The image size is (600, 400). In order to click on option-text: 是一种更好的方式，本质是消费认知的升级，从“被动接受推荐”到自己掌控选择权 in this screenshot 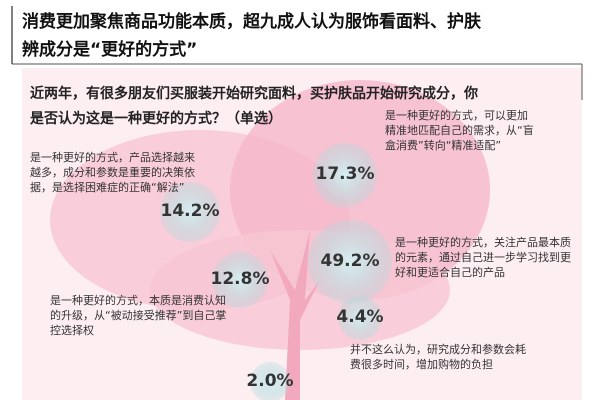, I will do `click(138, 315)`.